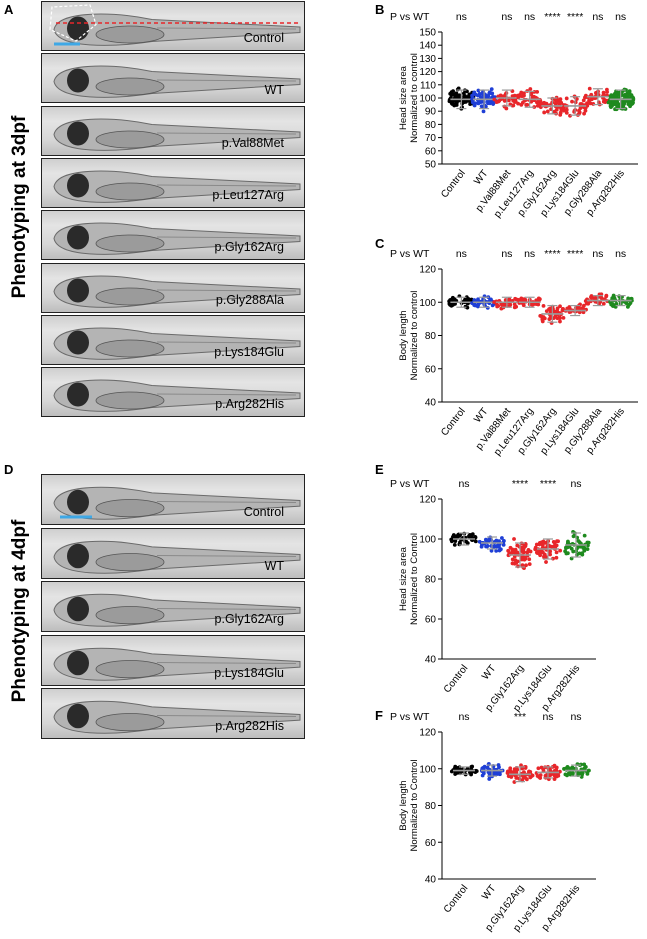 This screenshot has height=939, width=647. I want to click on y-tick-label: 40, so click(431, 403).